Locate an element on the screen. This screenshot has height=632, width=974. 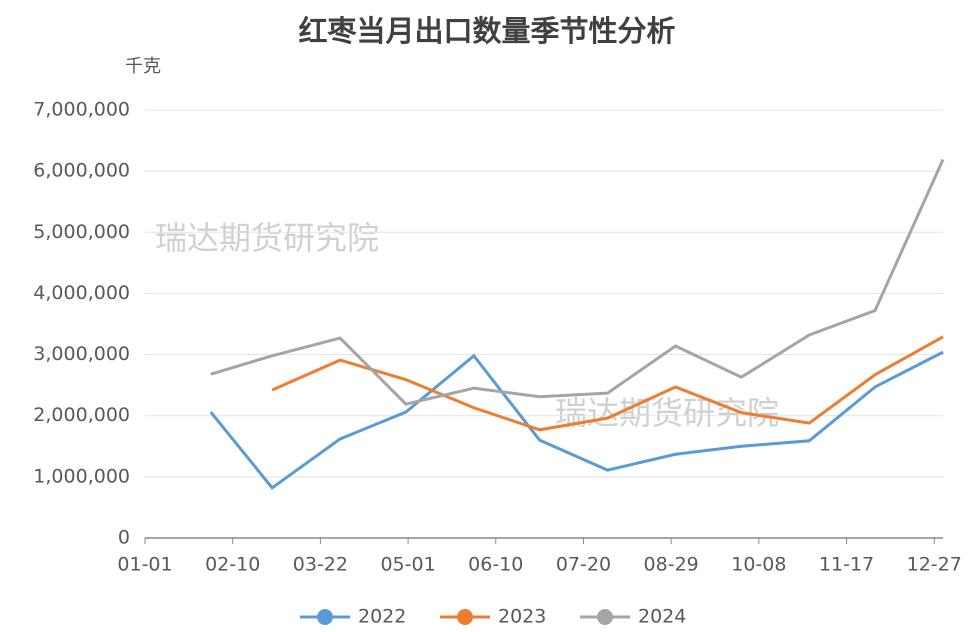
y-tick-label: 4,000,000 is located at coordinates (81, 293).